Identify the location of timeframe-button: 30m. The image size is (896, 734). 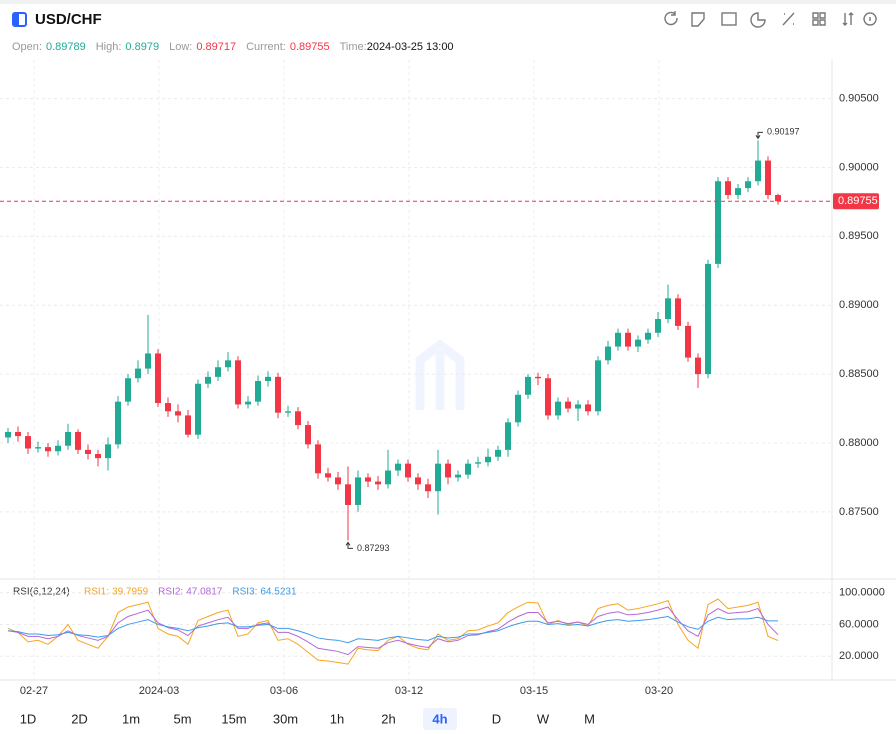
(285, 718).